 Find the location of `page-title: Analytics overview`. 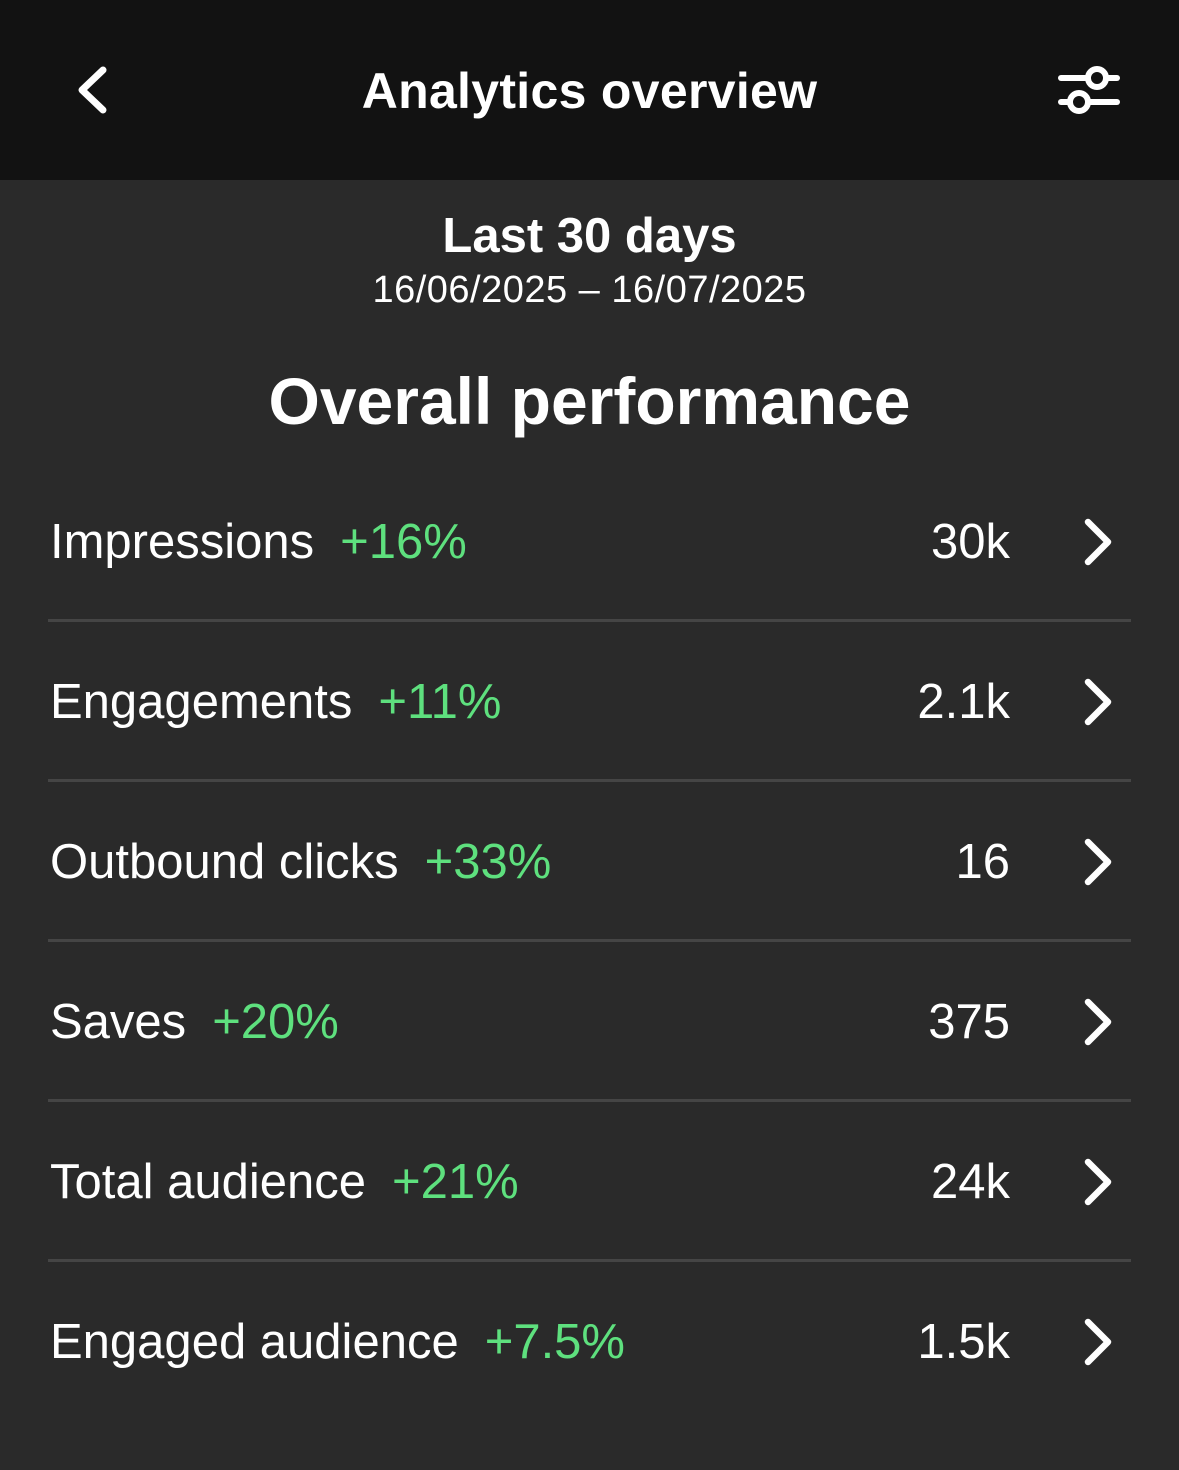

page-title: Analytics overview is located at coordinates (589, 91).